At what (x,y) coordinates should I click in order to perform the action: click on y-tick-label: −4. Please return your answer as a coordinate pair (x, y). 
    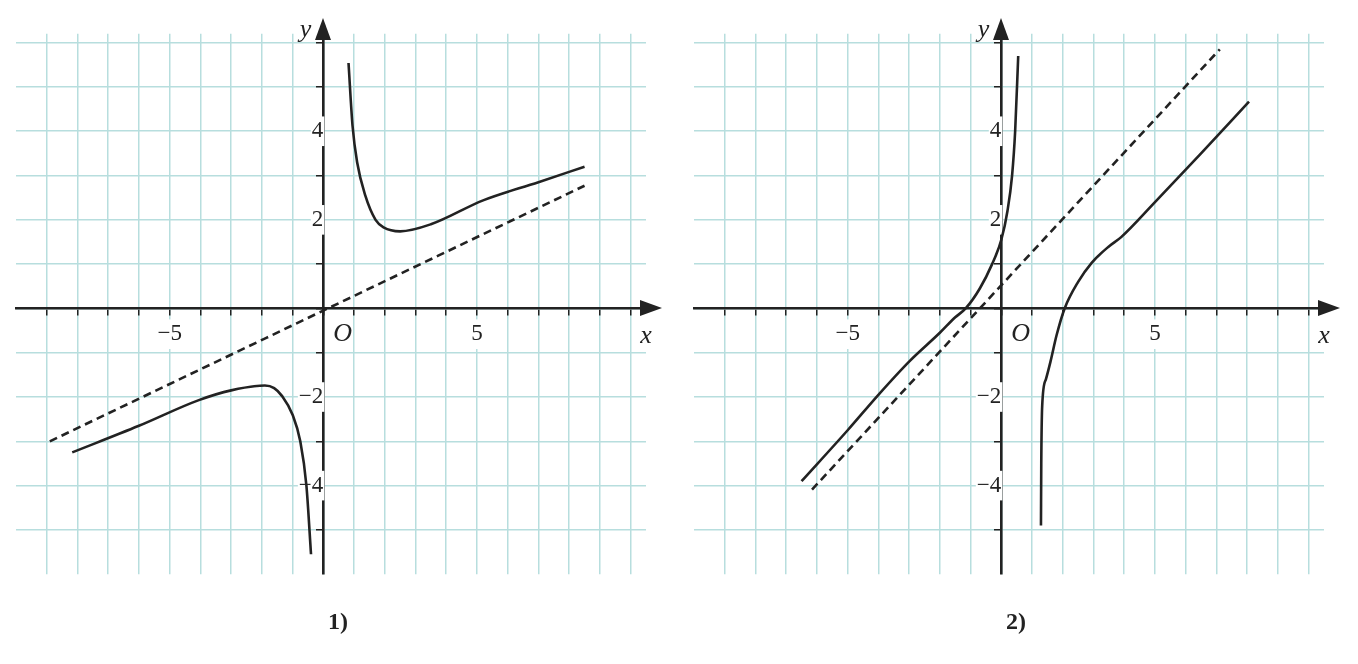
    Looking at the image, I should click on (989, 484).